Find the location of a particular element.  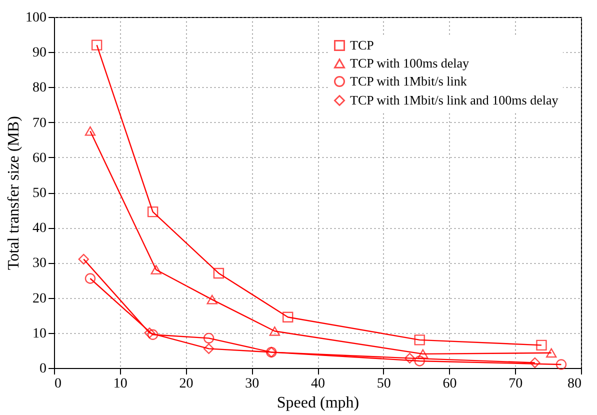

y-tick-label: 90 is located at coordinates (39, 53).